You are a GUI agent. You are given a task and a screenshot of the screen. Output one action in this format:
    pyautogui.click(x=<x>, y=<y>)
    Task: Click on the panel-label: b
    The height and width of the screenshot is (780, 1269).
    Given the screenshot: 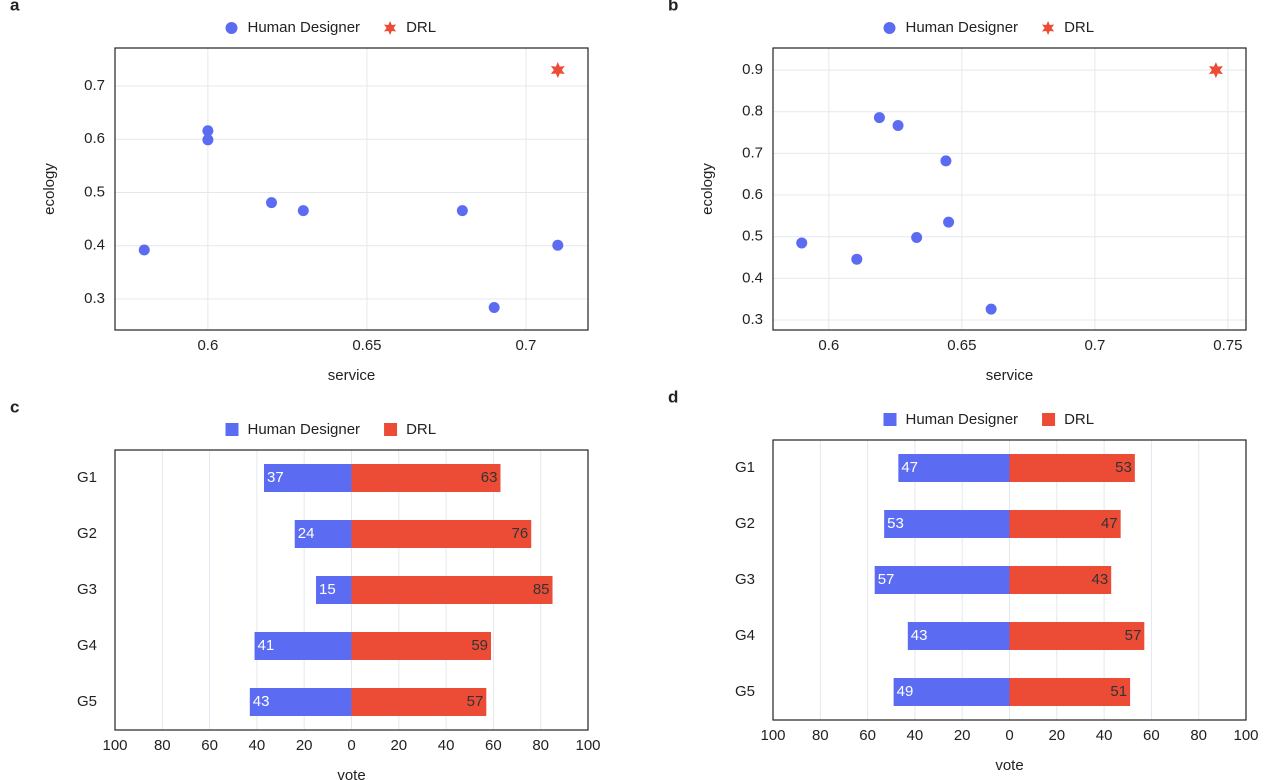 What is the action you would take?
    pyautogui.click(x=673, y=7)
    